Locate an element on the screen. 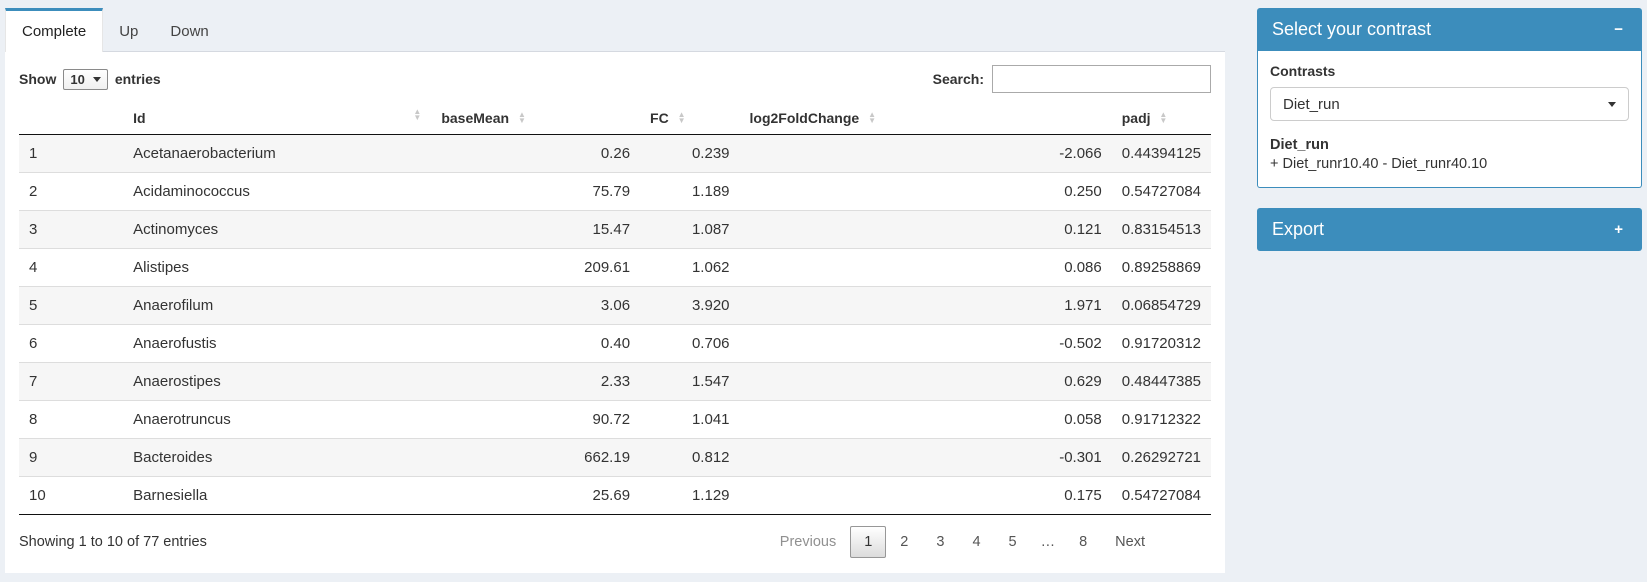  padj-cell: 0.06854729 is located at coordinates (1161, 305).